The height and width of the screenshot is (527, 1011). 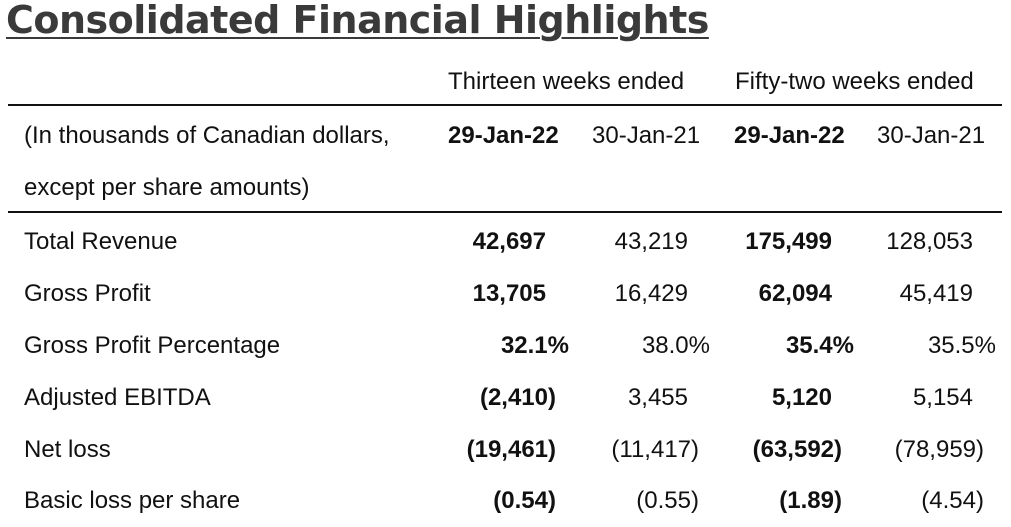 I want to click on cell-gross-profit-q-current: 13,705, so click(x=509, y=293).